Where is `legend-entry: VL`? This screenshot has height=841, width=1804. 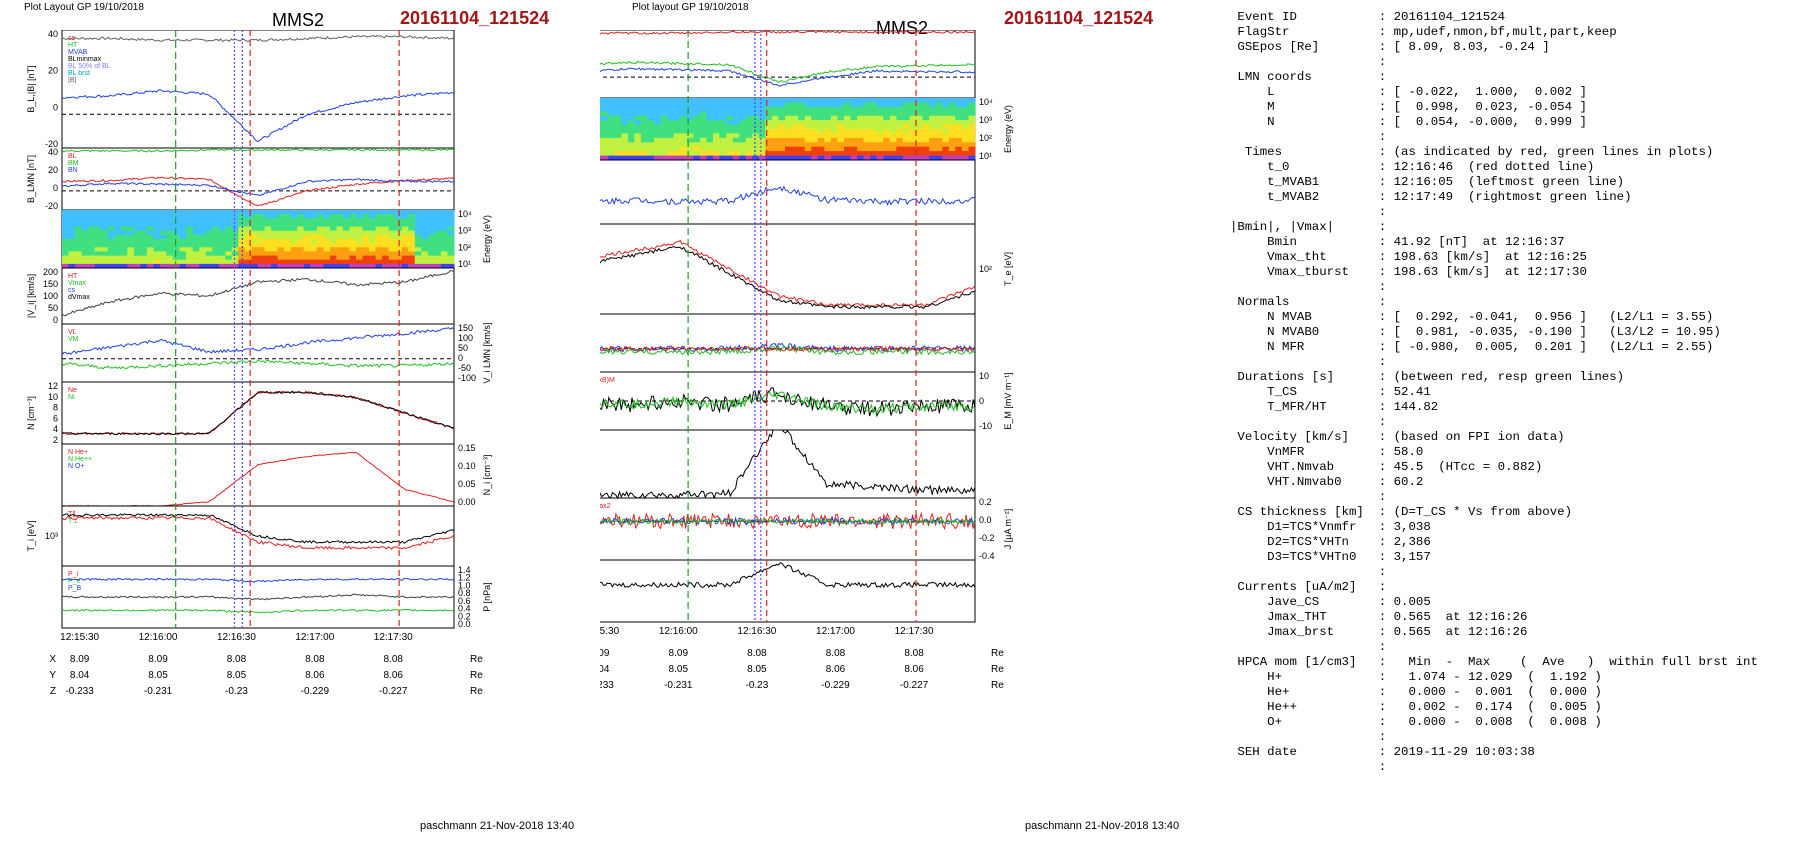 legend-entry: VL is located at coordinates (72, 332).